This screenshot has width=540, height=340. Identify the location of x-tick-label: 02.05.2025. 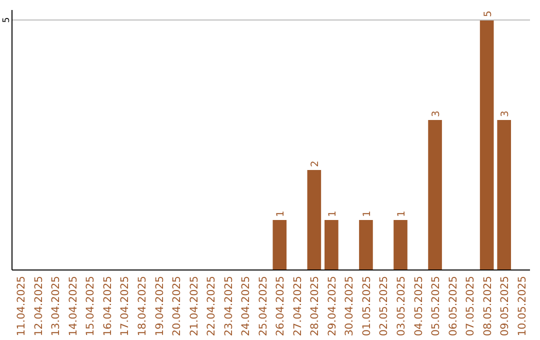
(384, 306).